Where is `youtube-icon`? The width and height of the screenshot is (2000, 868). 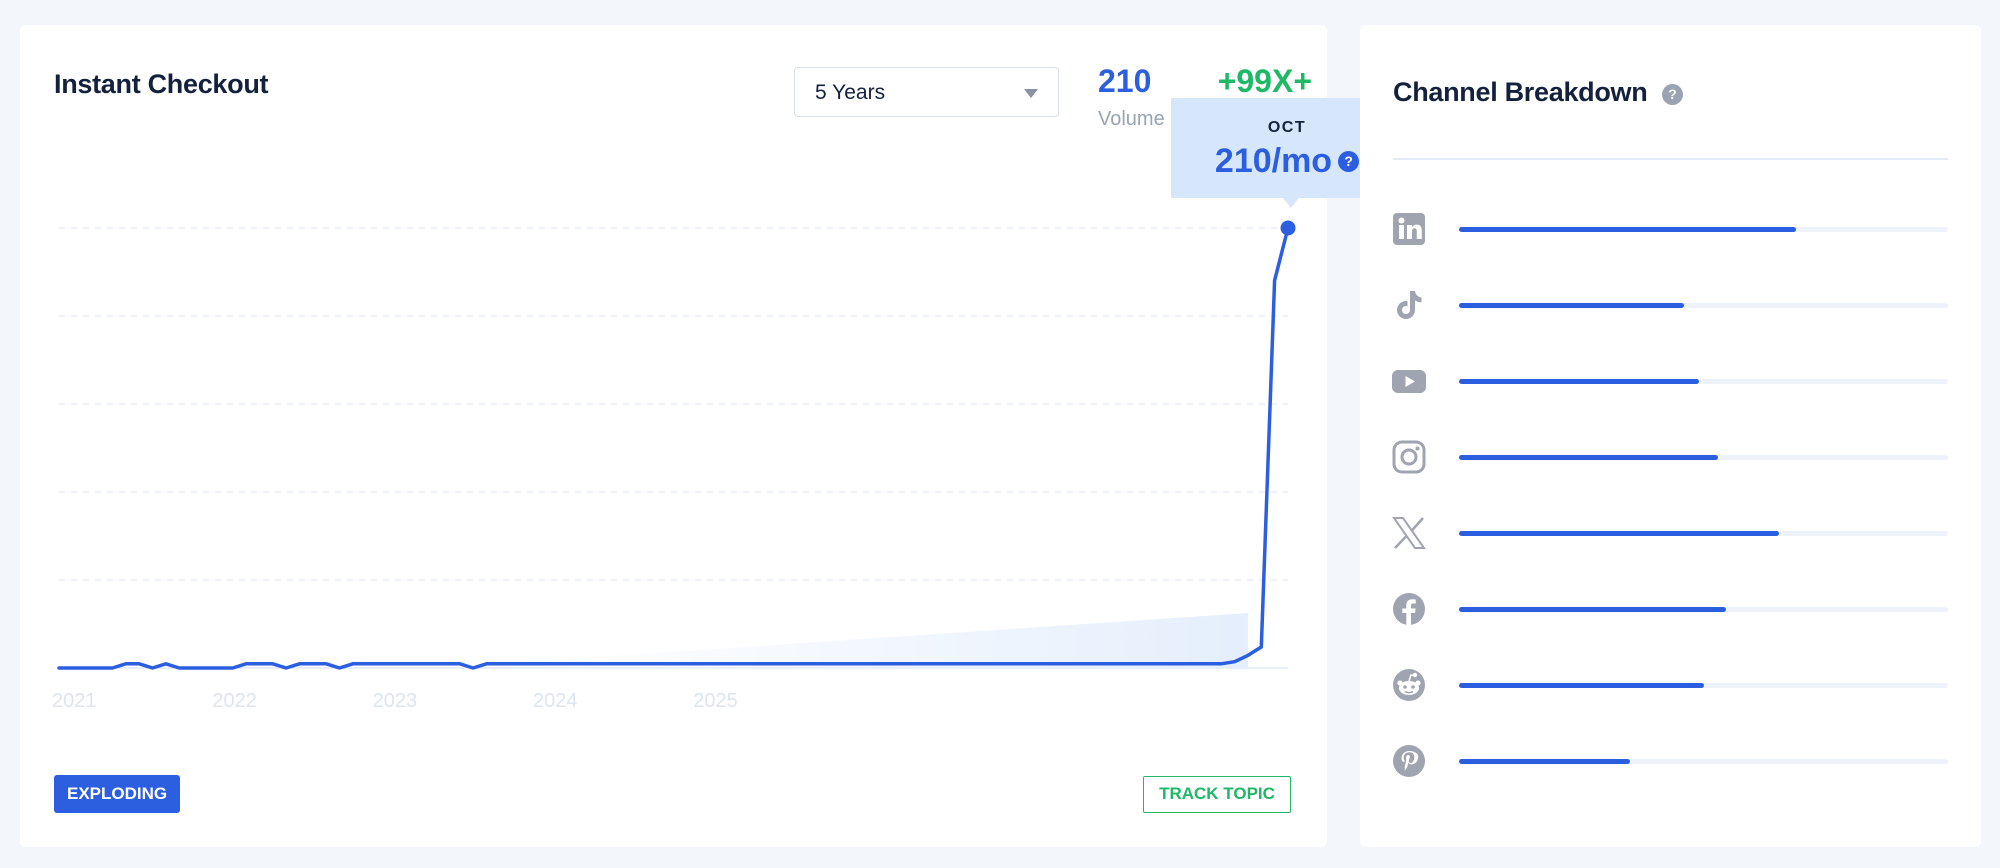
youtube-icon is located at coordinates (1409, 381).